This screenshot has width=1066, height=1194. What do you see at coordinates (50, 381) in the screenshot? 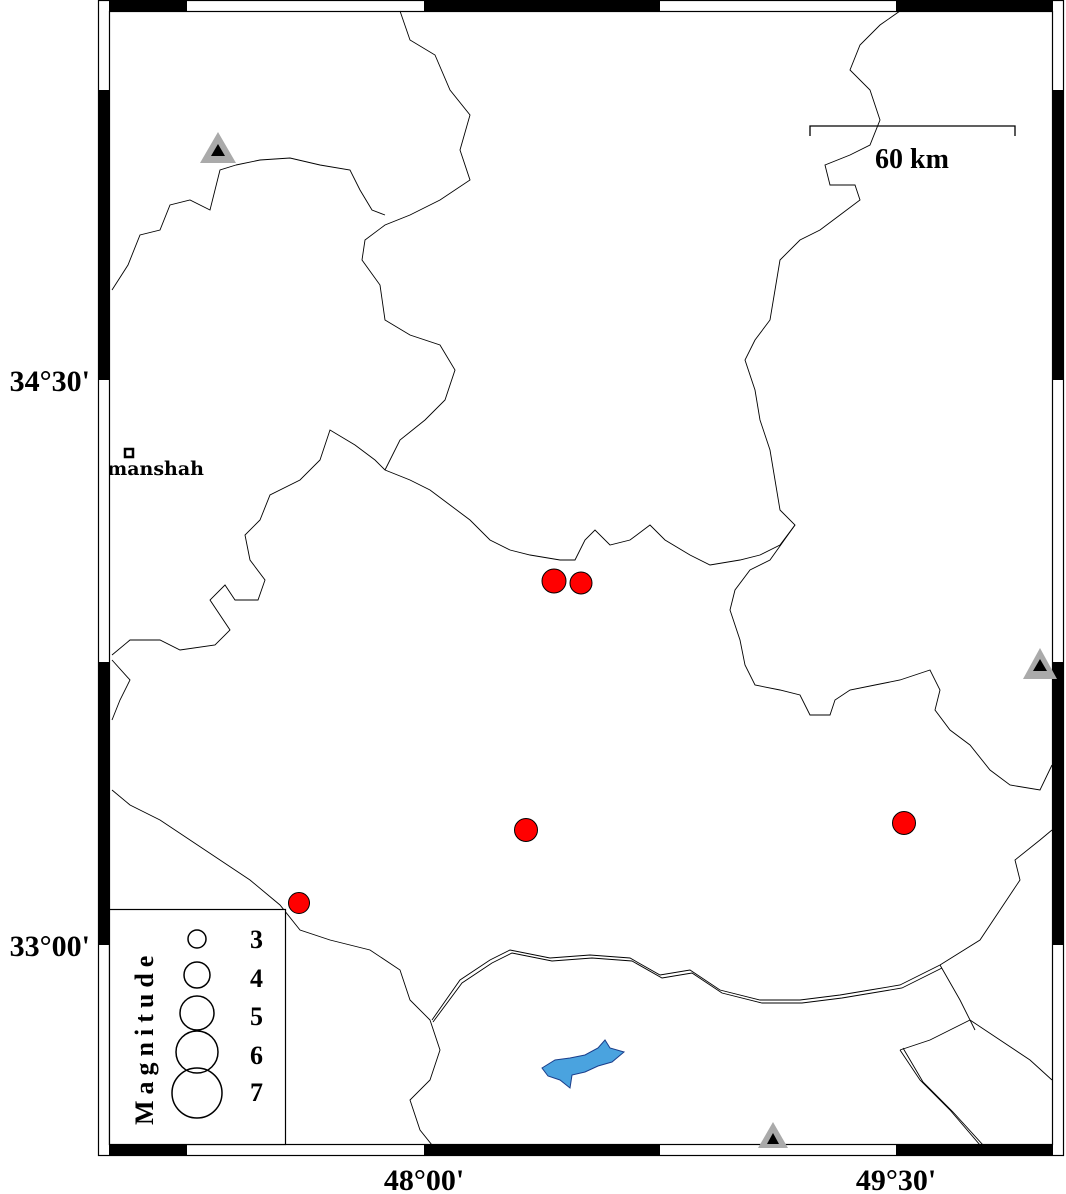
I see `y-tick-label: 34°30'` at bounding box center [50, 381].